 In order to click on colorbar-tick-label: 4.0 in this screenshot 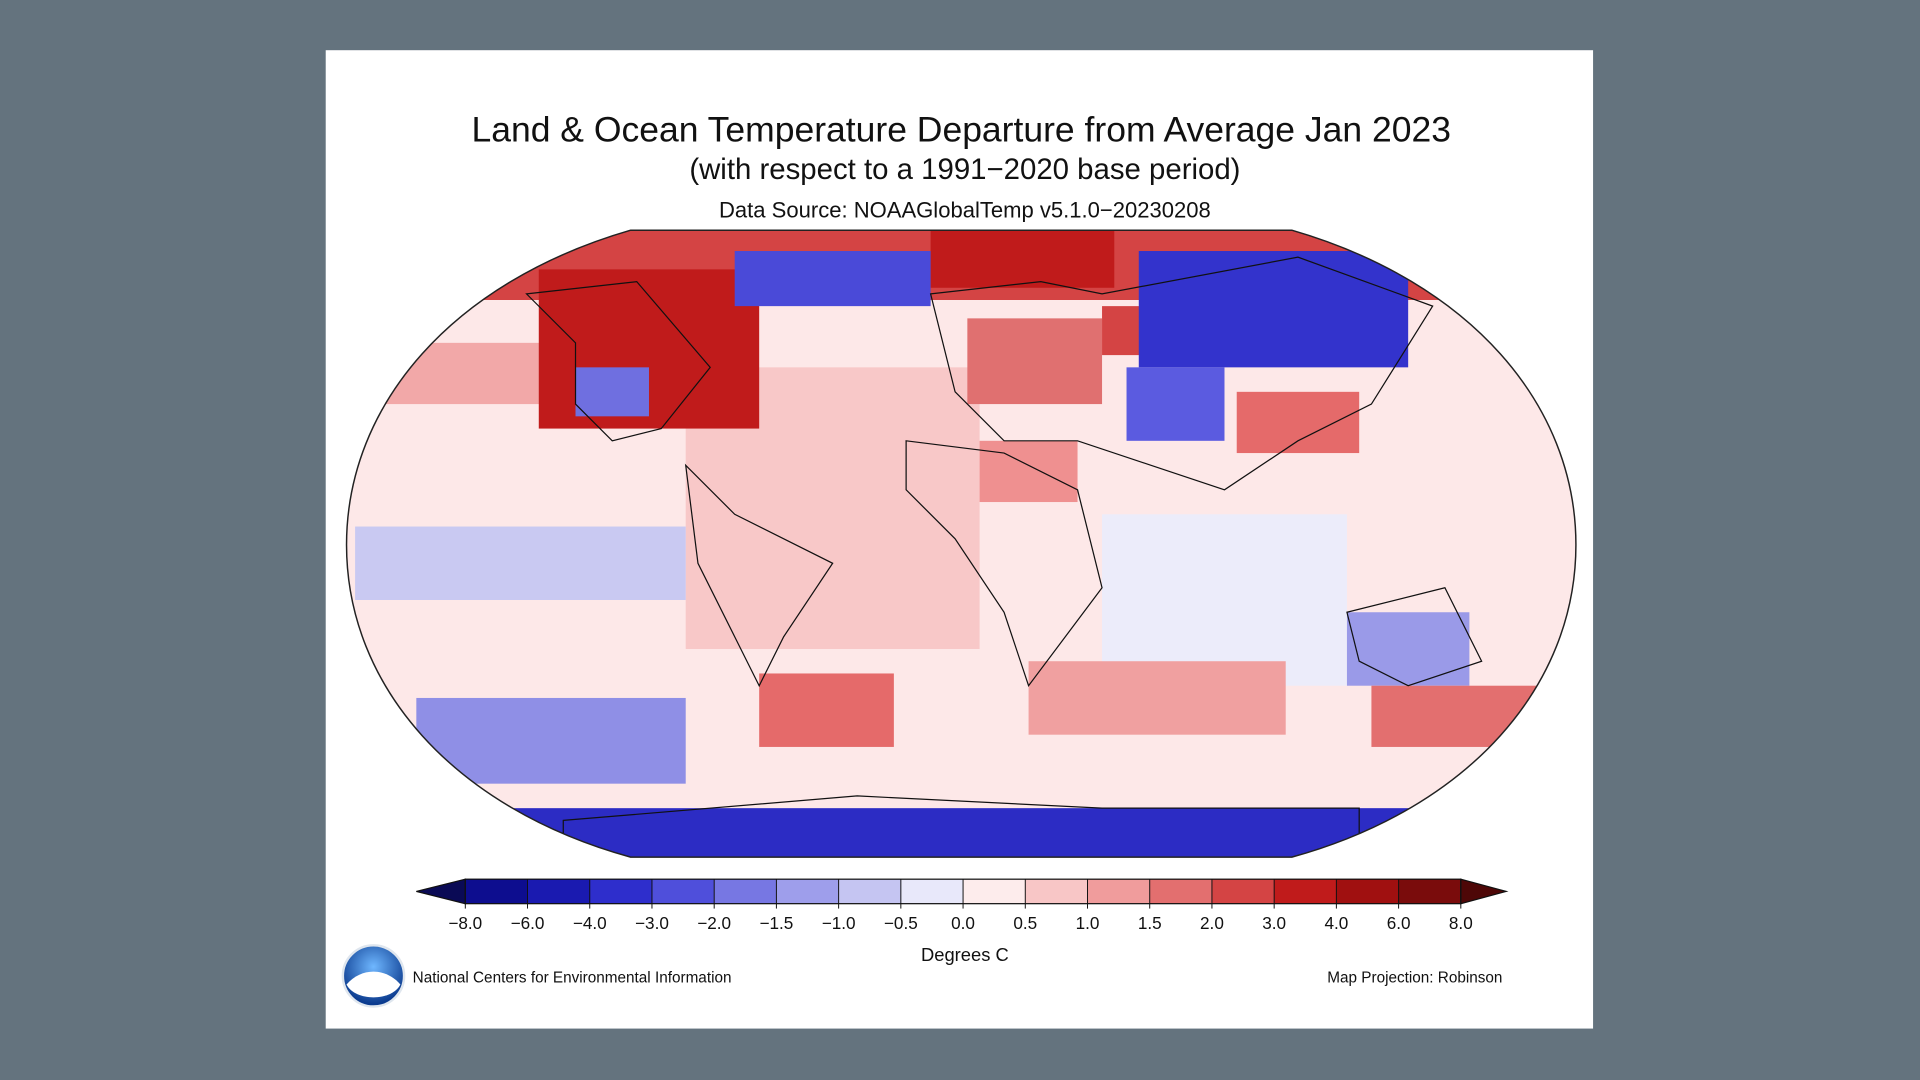, I will do `click(1336, 923)`.